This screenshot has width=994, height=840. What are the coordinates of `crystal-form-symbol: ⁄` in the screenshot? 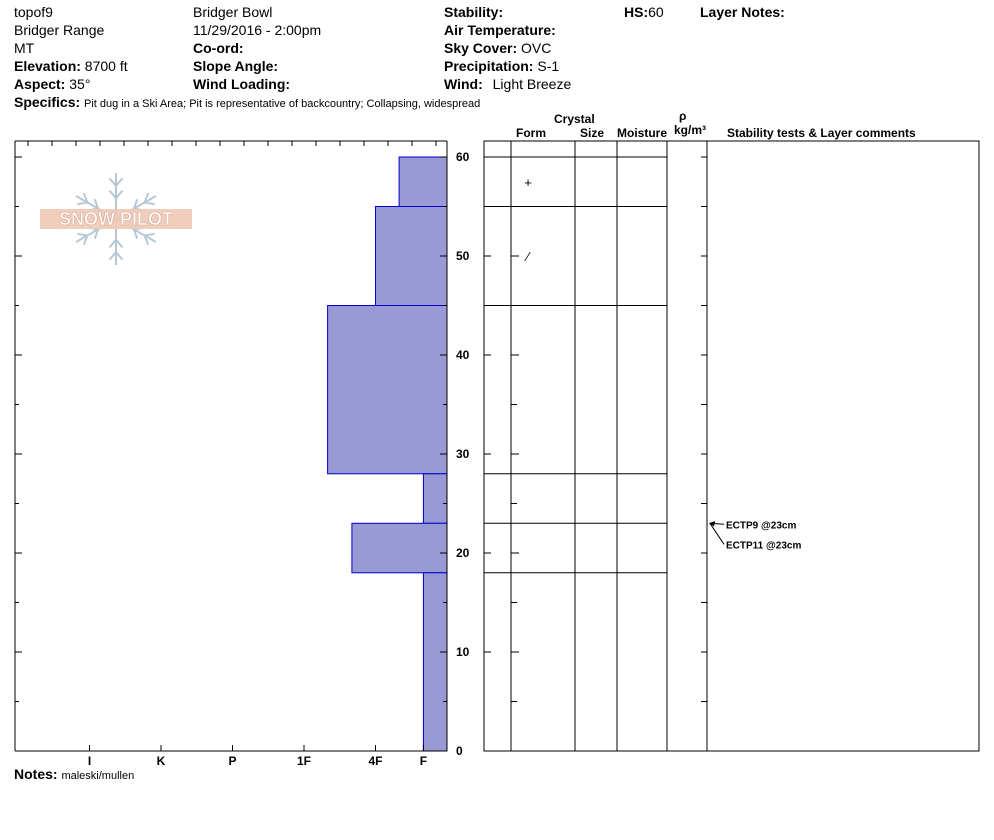 It's located at (527, 256).